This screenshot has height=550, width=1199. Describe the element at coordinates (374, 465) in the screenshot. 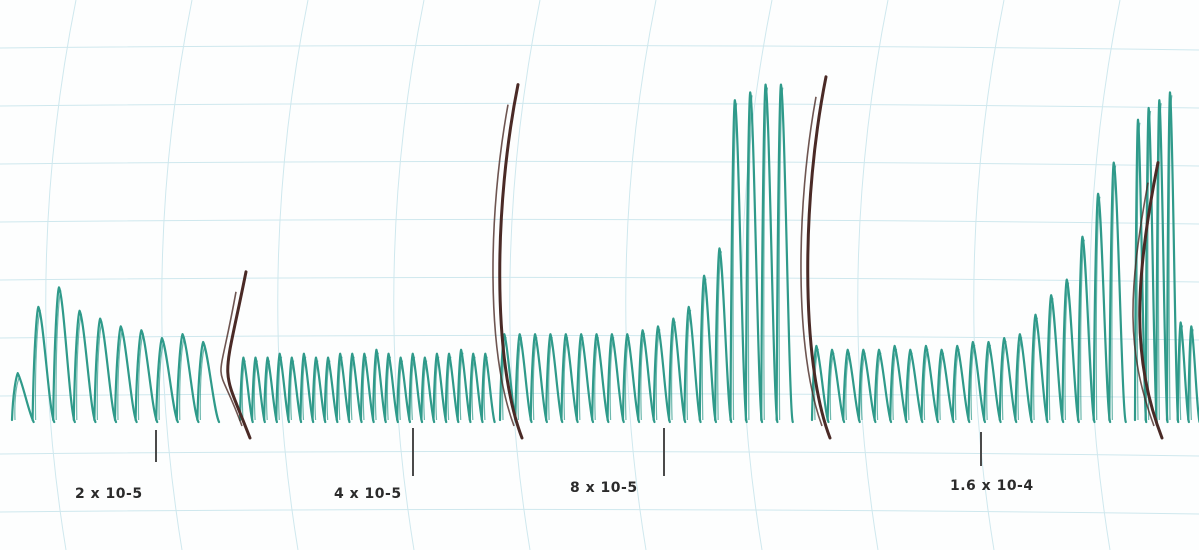

I see `dose-marker-2: 4 x 10-5` at that location.